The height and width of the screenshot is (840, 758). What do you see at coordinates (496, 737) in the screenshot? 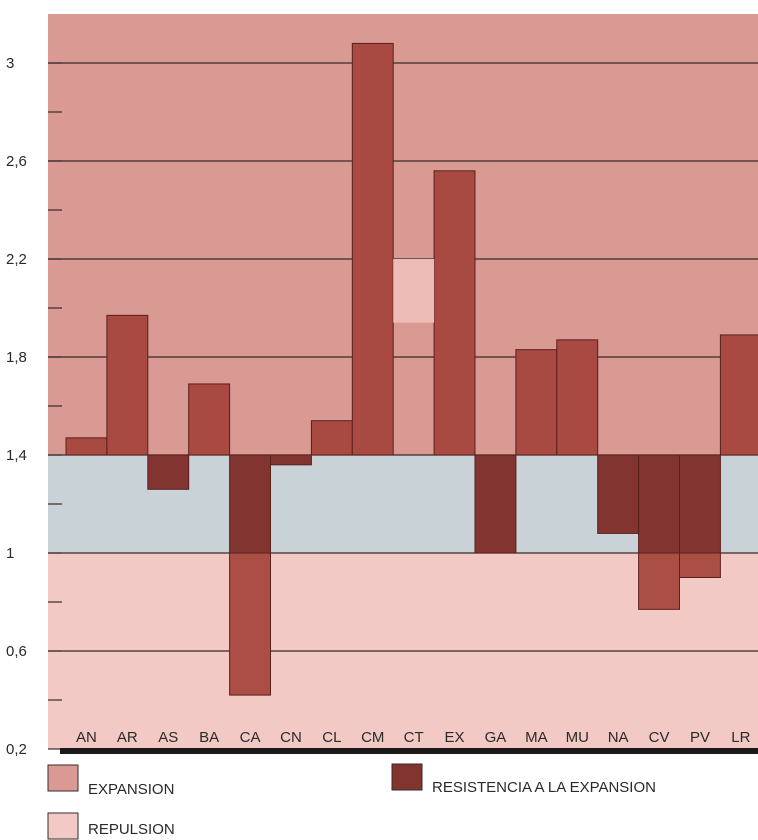
I see `x-tick-label: GA` at bounding box center [496, 737].